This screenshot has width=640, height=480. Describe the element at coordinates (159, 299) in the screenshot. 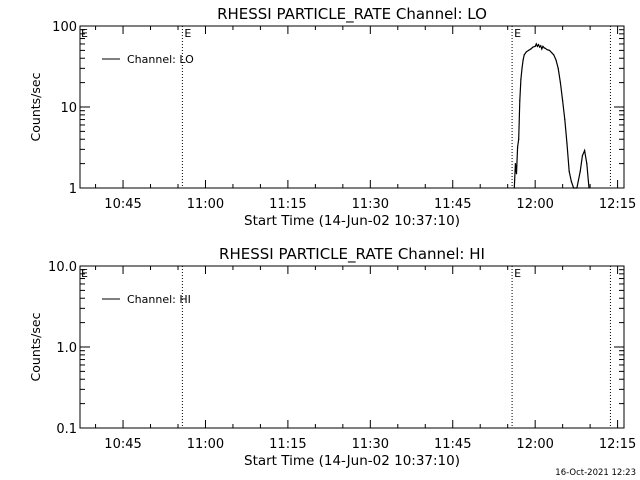

I see `legend-entry: Channel: HI` at that location.